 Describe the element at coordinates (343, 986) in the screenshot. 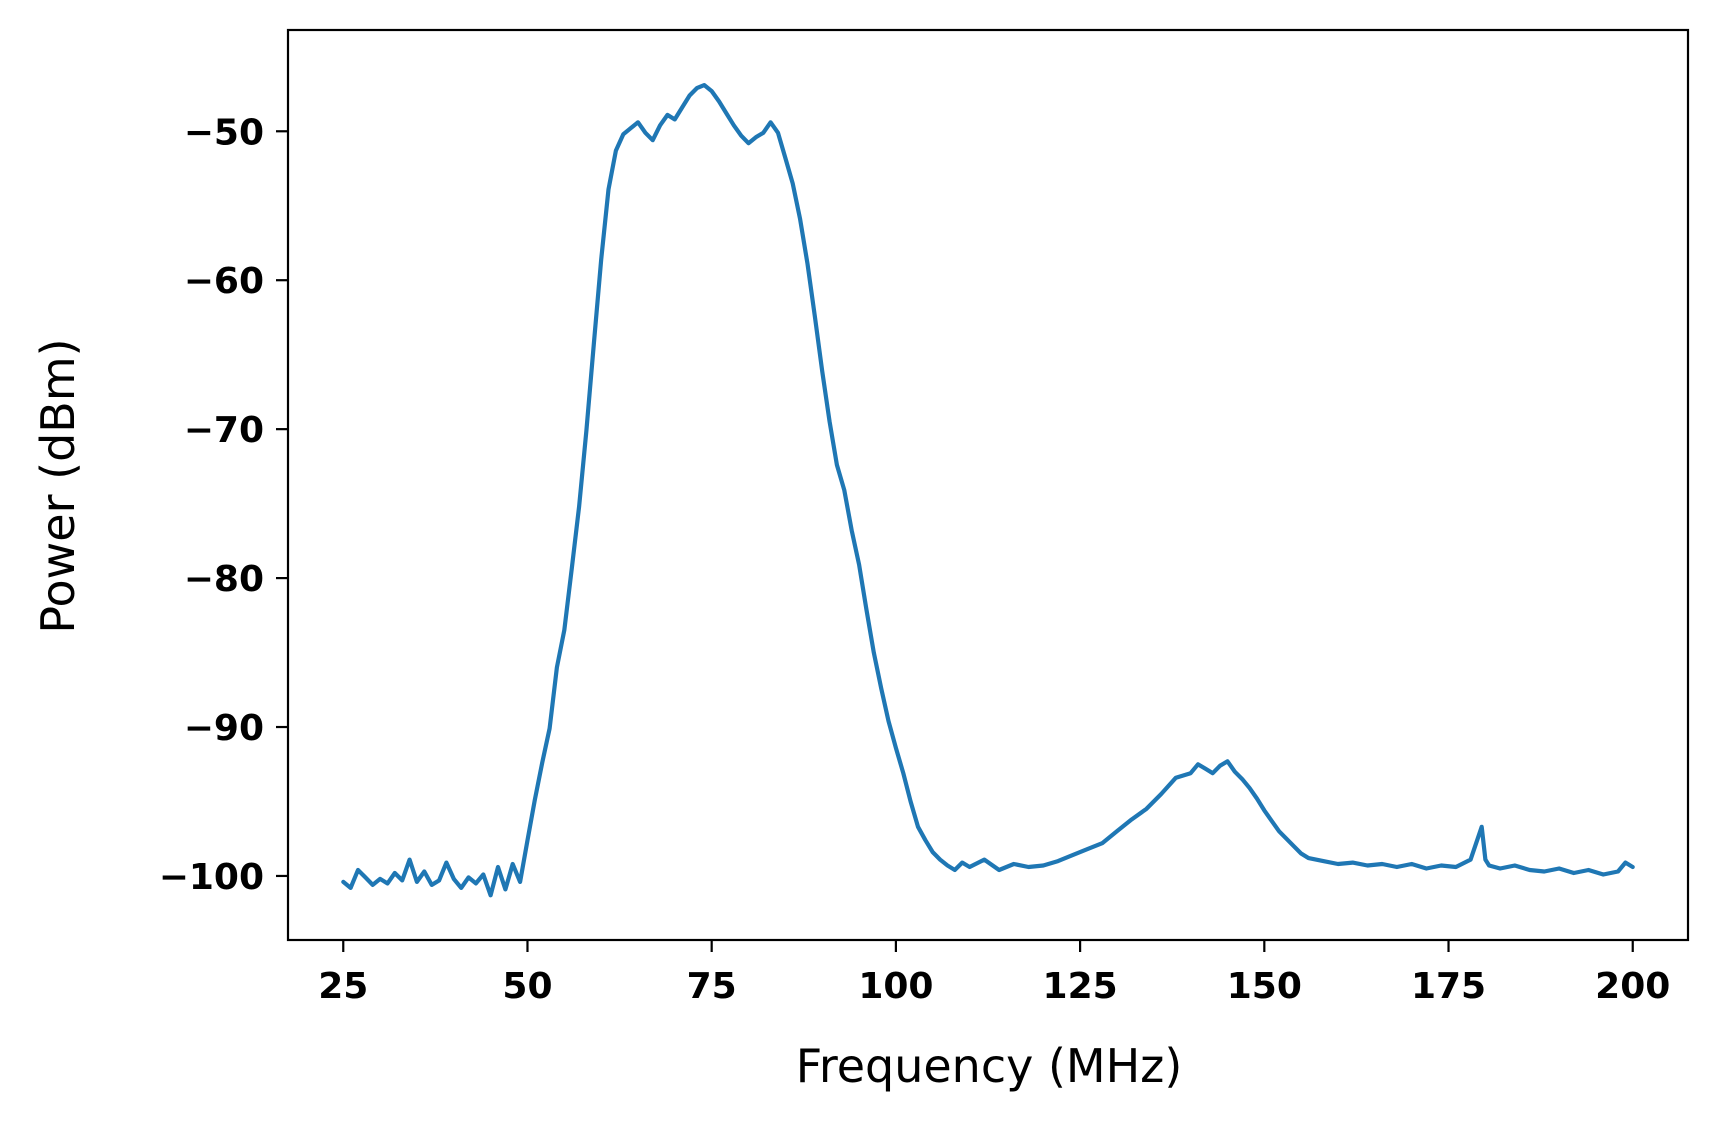

I see `x-tick-label: 25` at that location.